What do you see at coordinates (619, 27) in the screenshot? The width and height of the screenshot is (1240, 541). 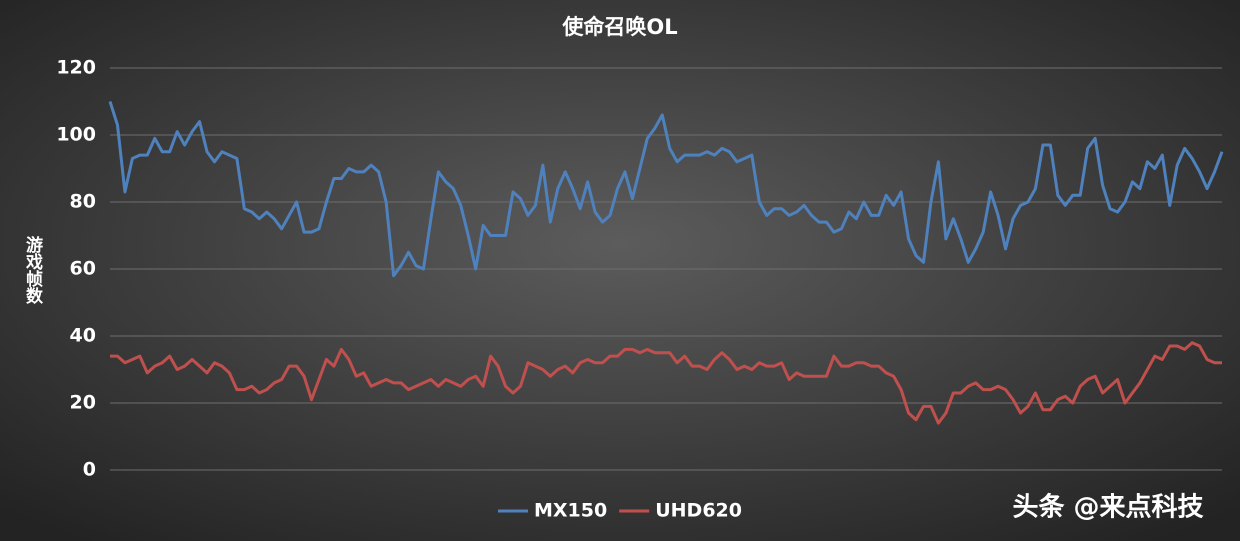 I see `chart-title: 使命召唤OL` at bounding box center [619, 27].